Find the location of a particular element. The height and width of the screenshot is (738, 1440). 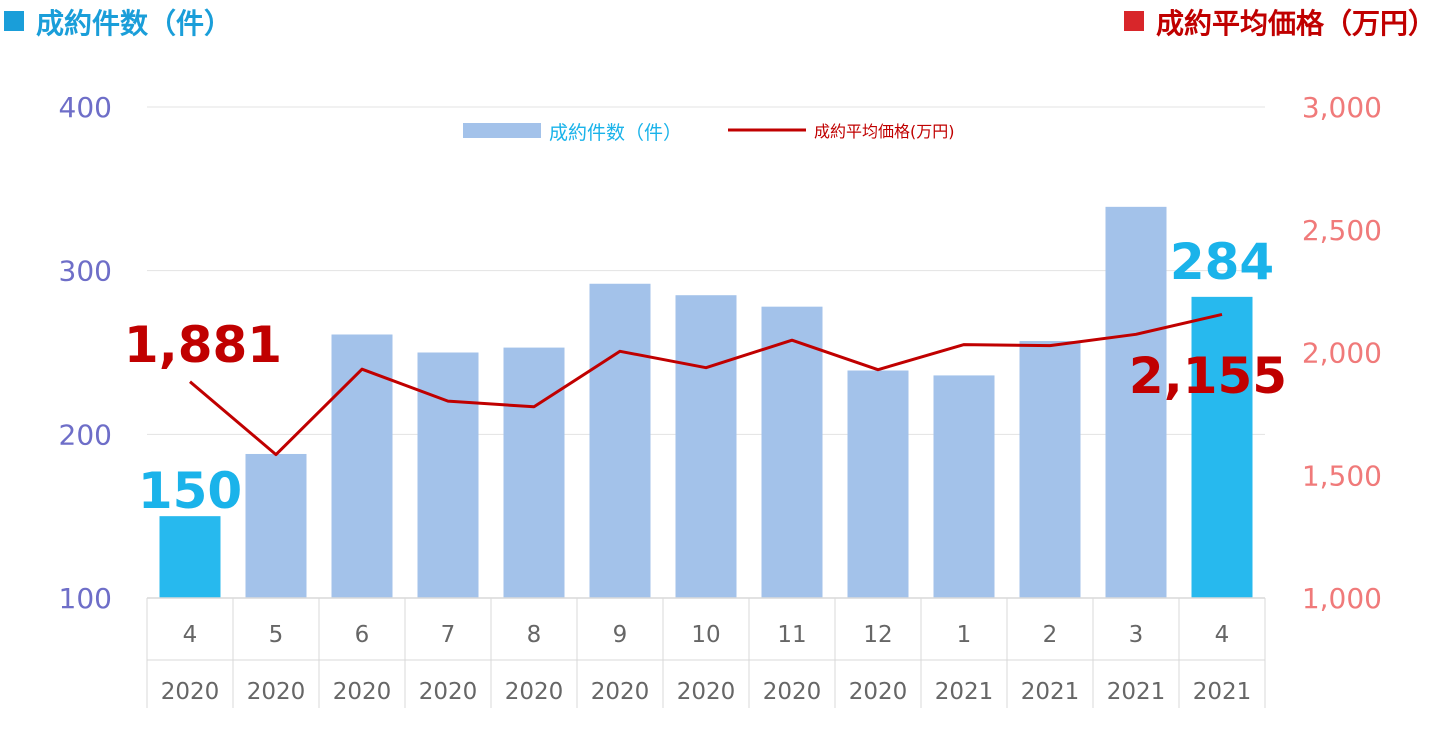

x-tick-month: 8 is located at coordinates (534, 635).